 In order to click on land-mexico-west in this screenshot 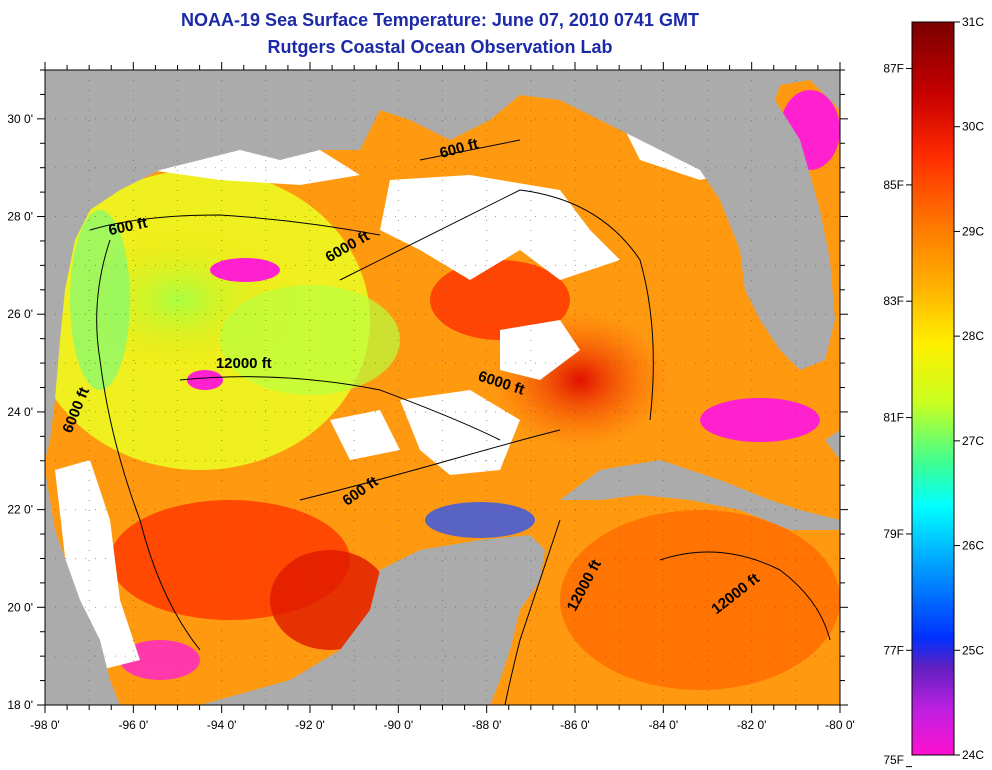, I will do `click(82, 587)`.